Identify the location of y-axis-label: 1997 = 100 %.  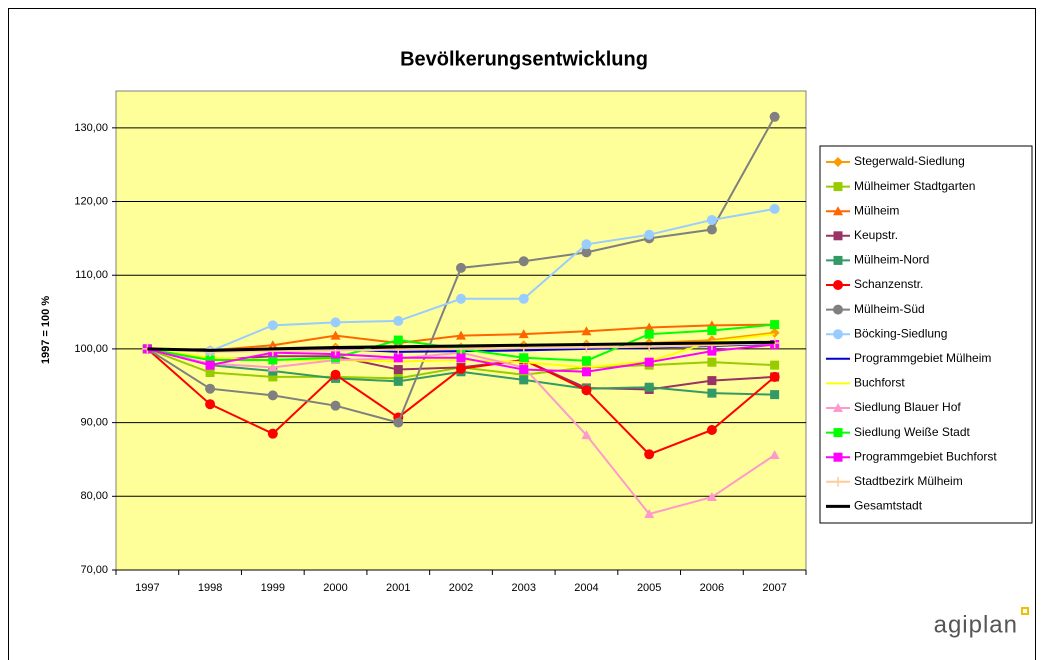
(46, 330).